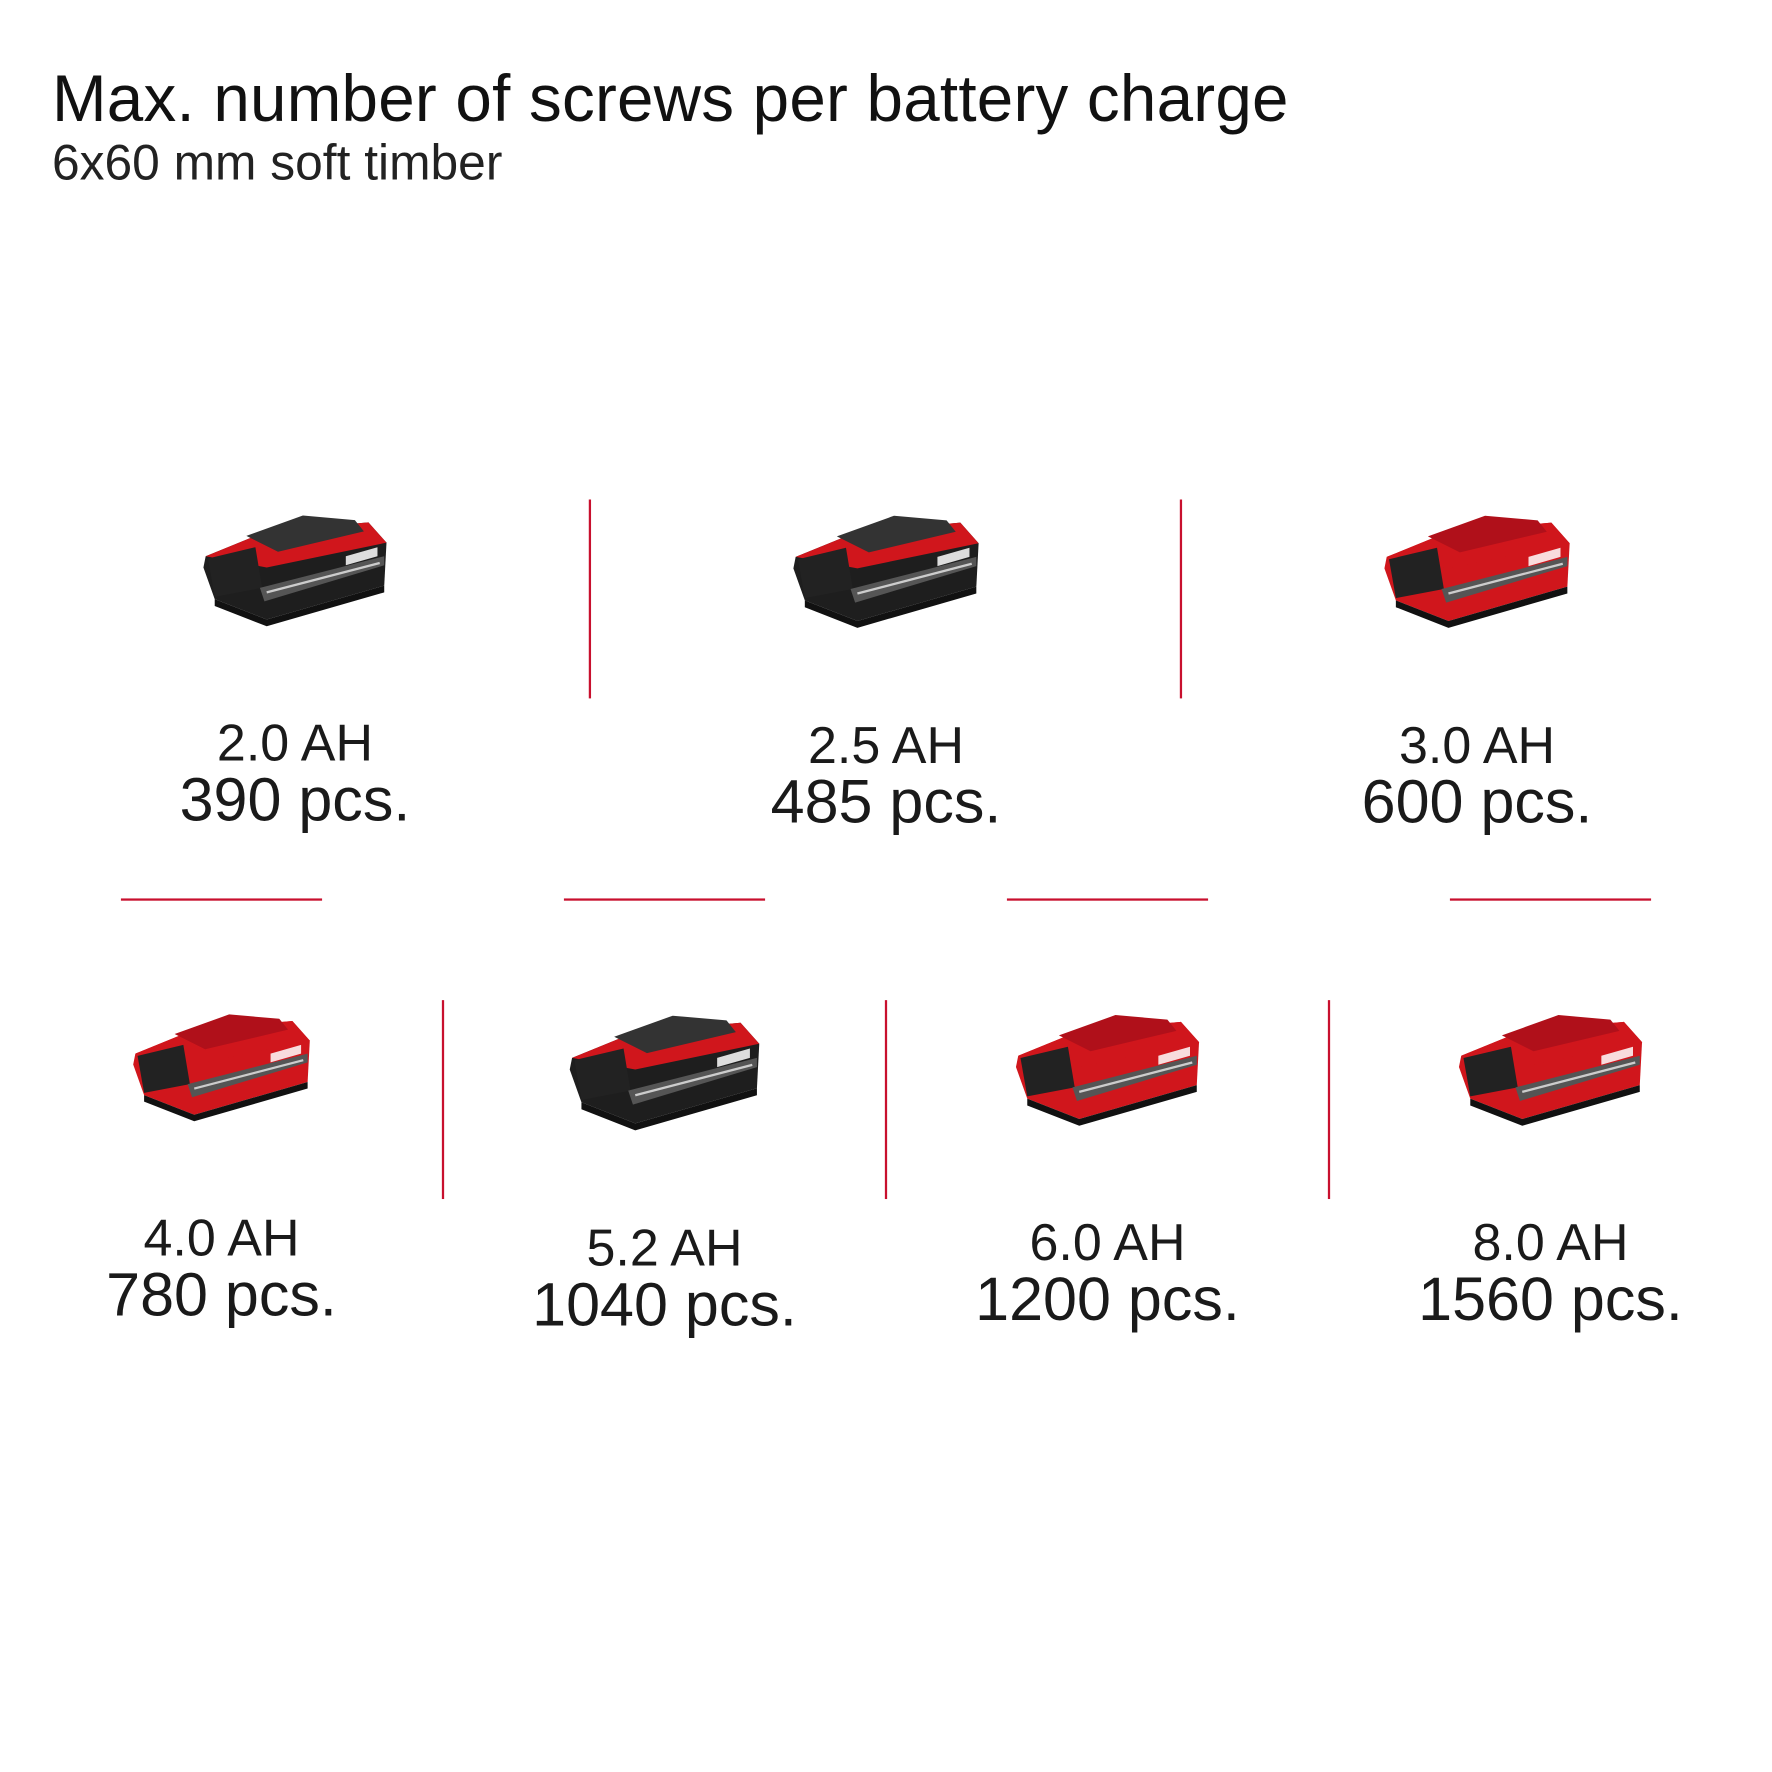  I want to click on battery-capacity: 6.0 AH, so click(1107, 1242).